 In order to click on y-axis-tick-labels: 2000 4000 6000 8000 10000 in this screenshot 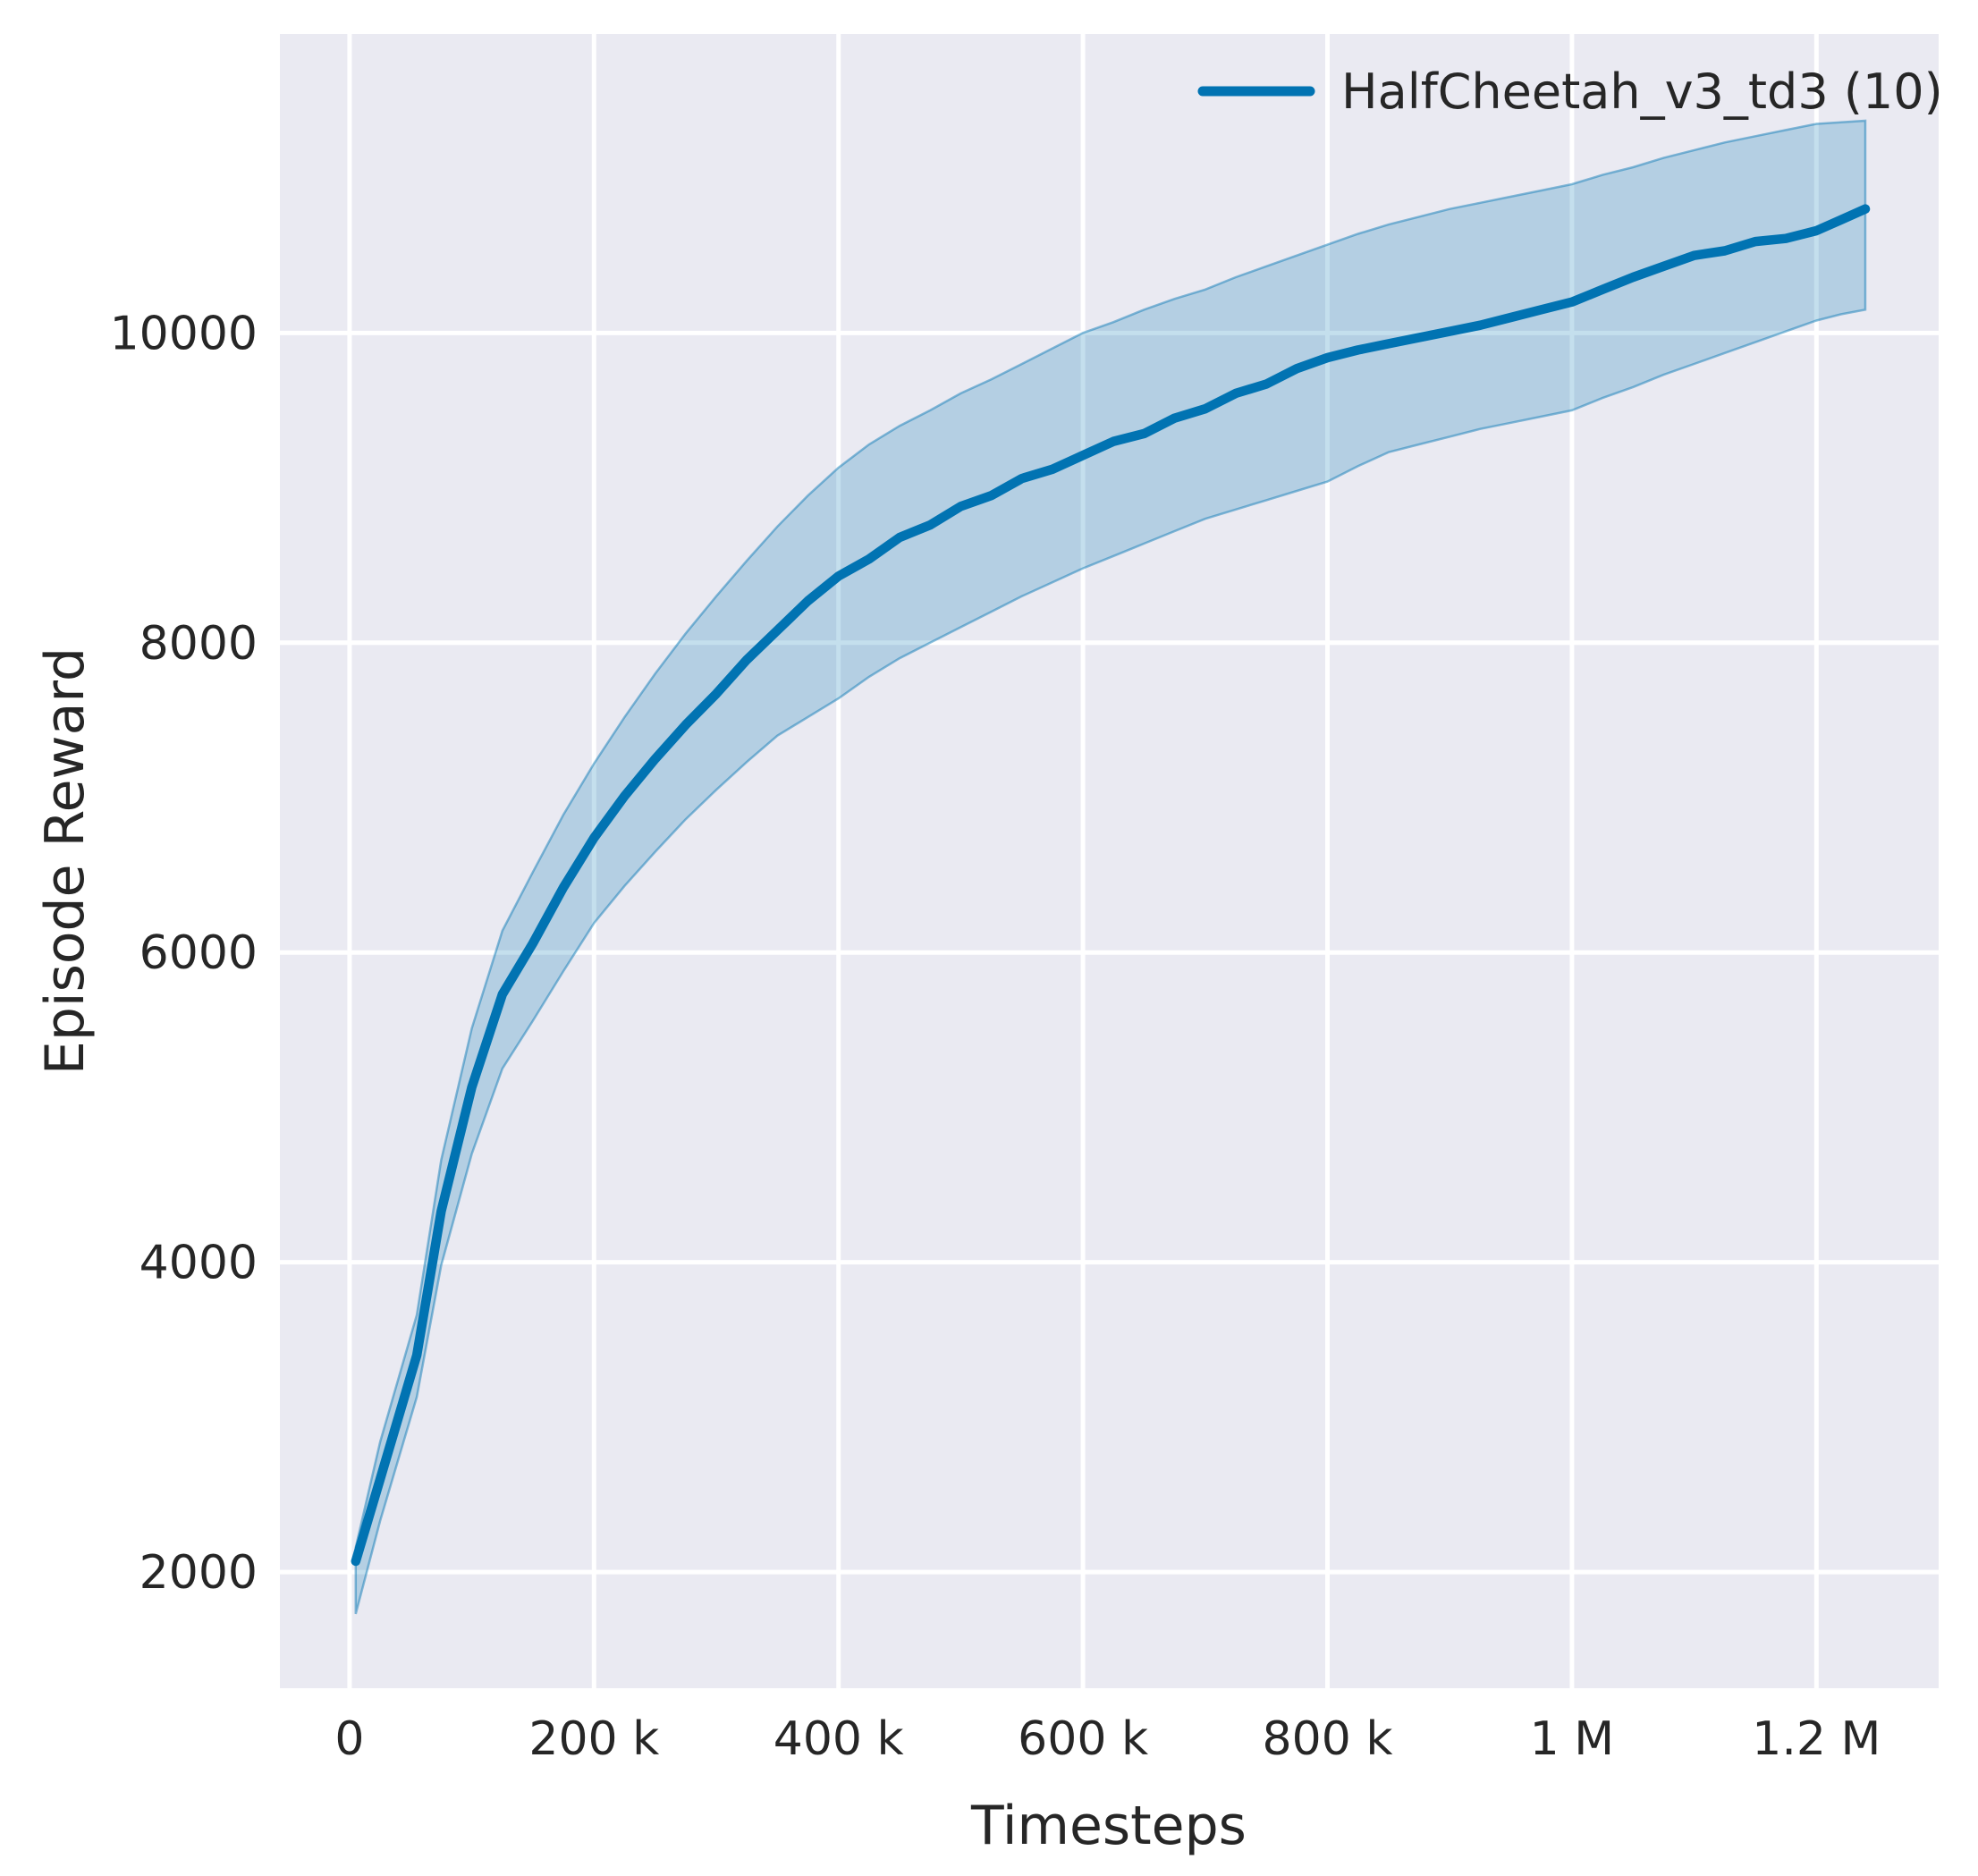, I will do `click(184, 954)`.